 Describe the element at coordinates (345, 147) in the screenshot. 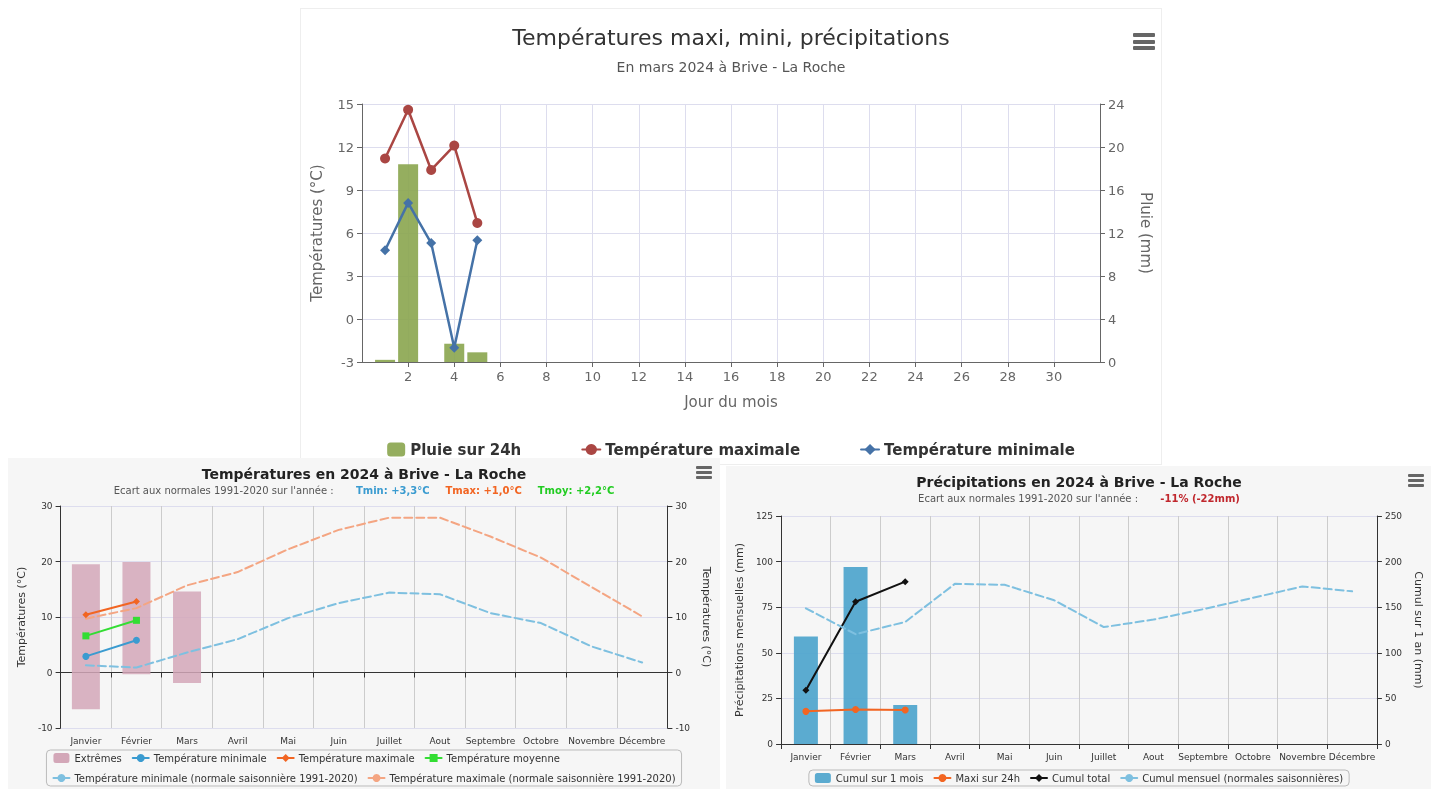

I see `y-tick-label: 12` at that location.